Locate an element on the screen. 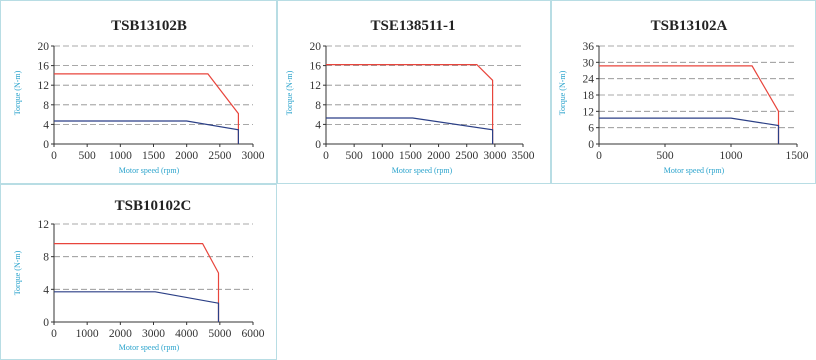 This screenshot has height=360, width=816. chart-title: TSB10102C is located at coordinates (153, 206).